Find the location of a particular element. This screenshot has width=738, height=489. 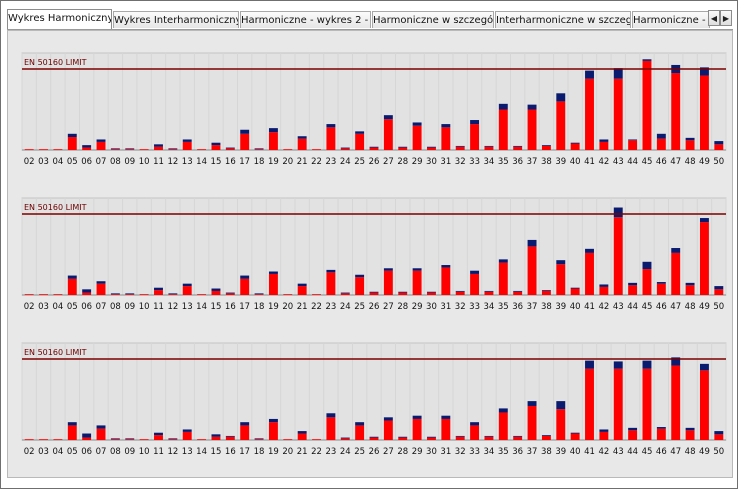

x-tick-label: 06 is located at coordinates (86, 452).